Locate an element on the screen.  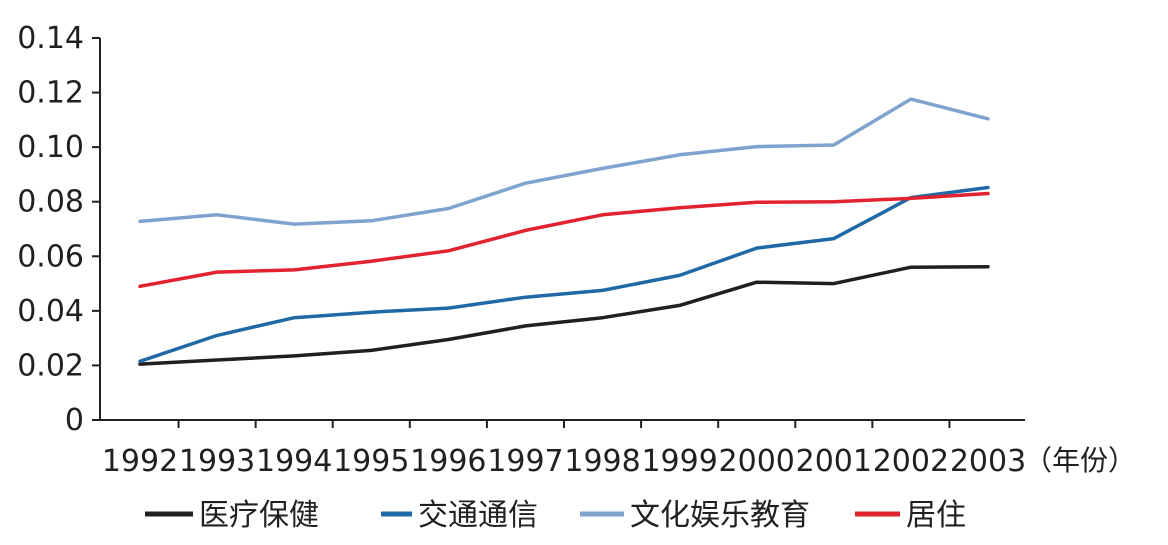
y-tick-label: 0.10 is located at coordinates (50, 147).